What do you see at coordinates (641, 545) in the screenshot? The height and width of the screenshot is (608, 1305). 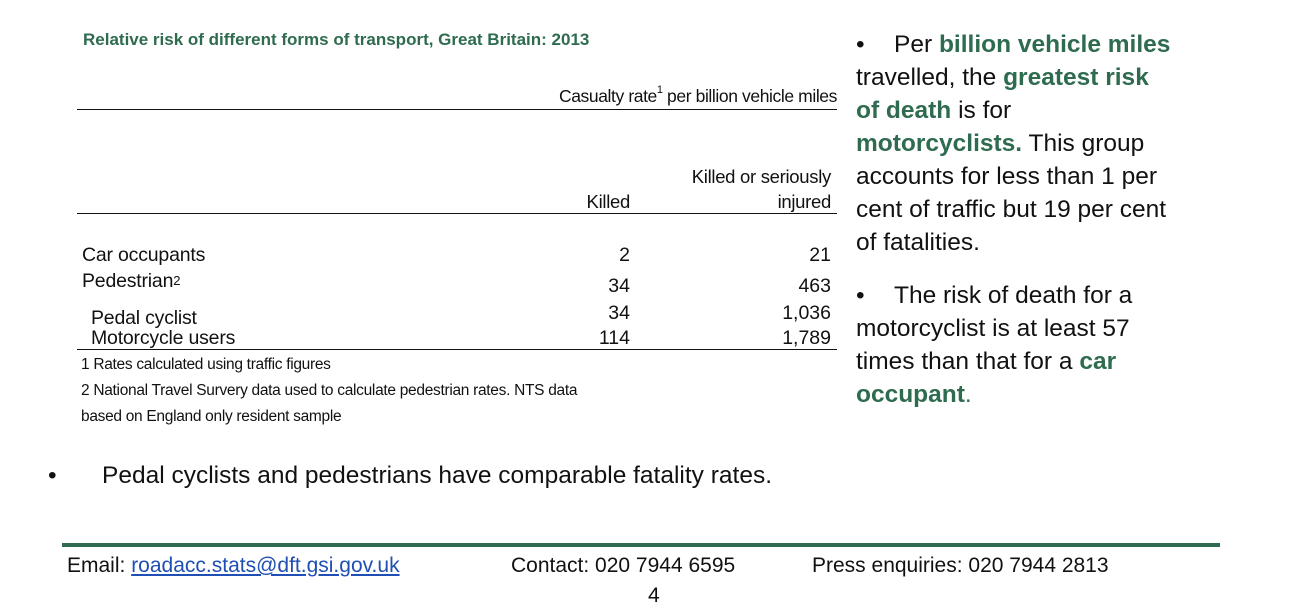 I see `footer-divider` at bounding box center [641, 545].